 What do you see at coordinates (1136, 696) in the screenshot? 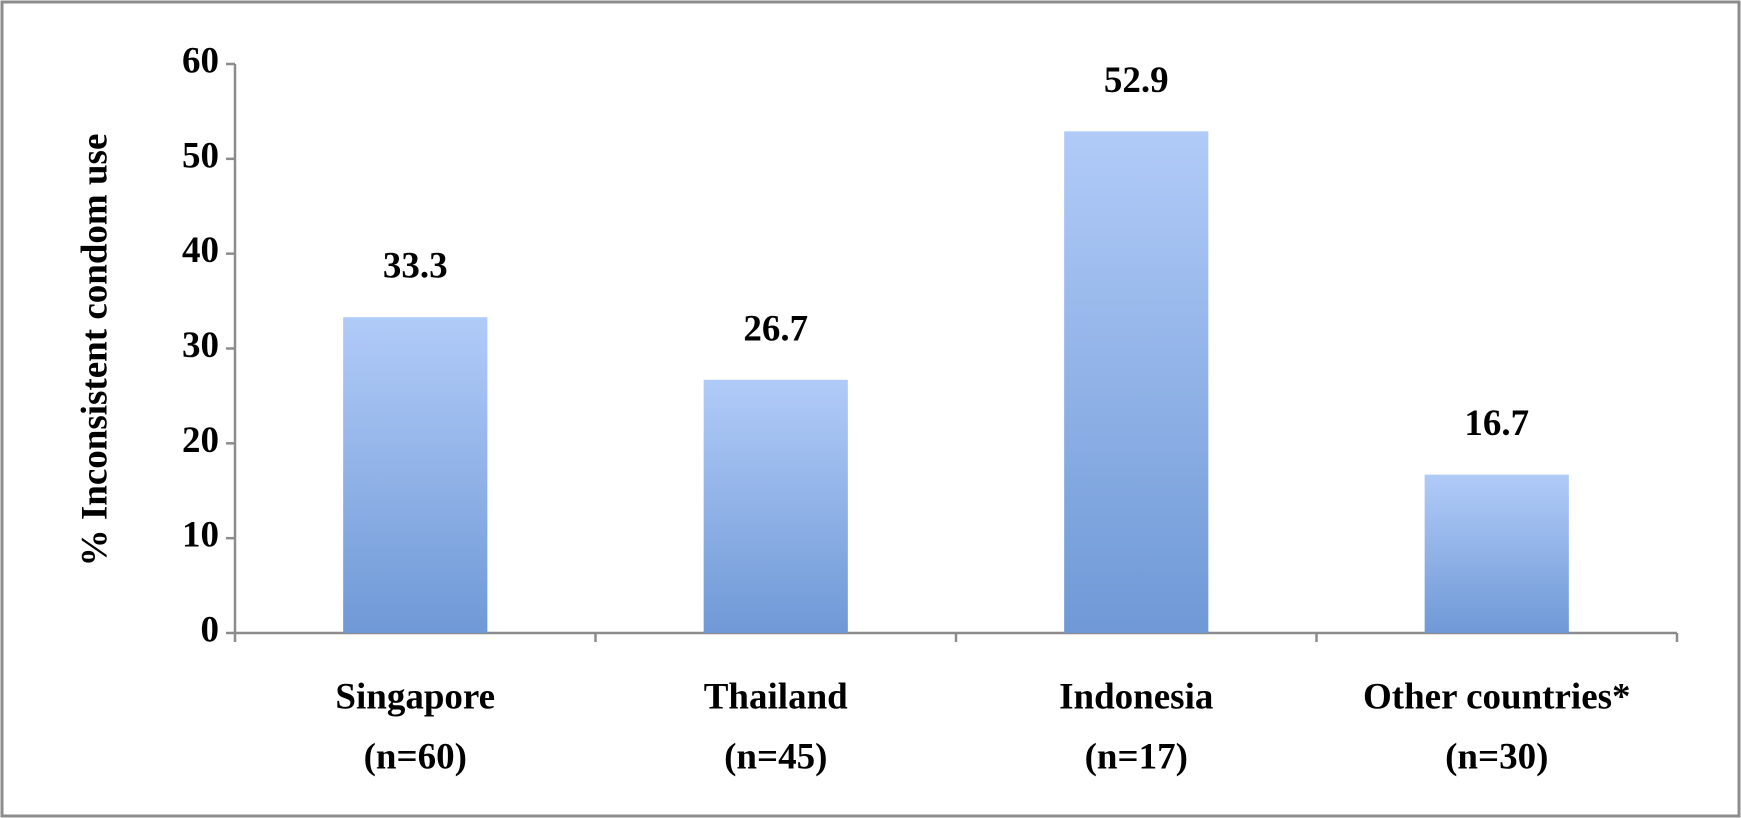
I see `x-tick-label: Indonesia` at bounding box center [1136, 696].